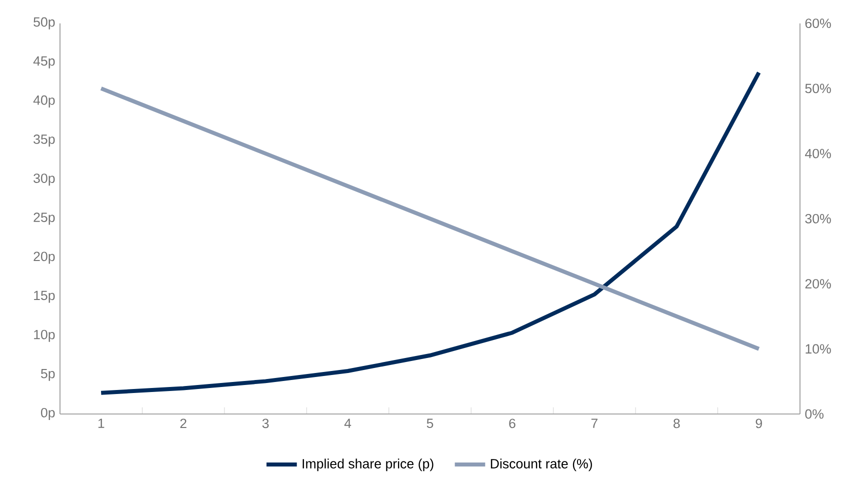 This screenshot has height=479, width=857. I want to click on x-tick-label: 3, so click(265, 423).